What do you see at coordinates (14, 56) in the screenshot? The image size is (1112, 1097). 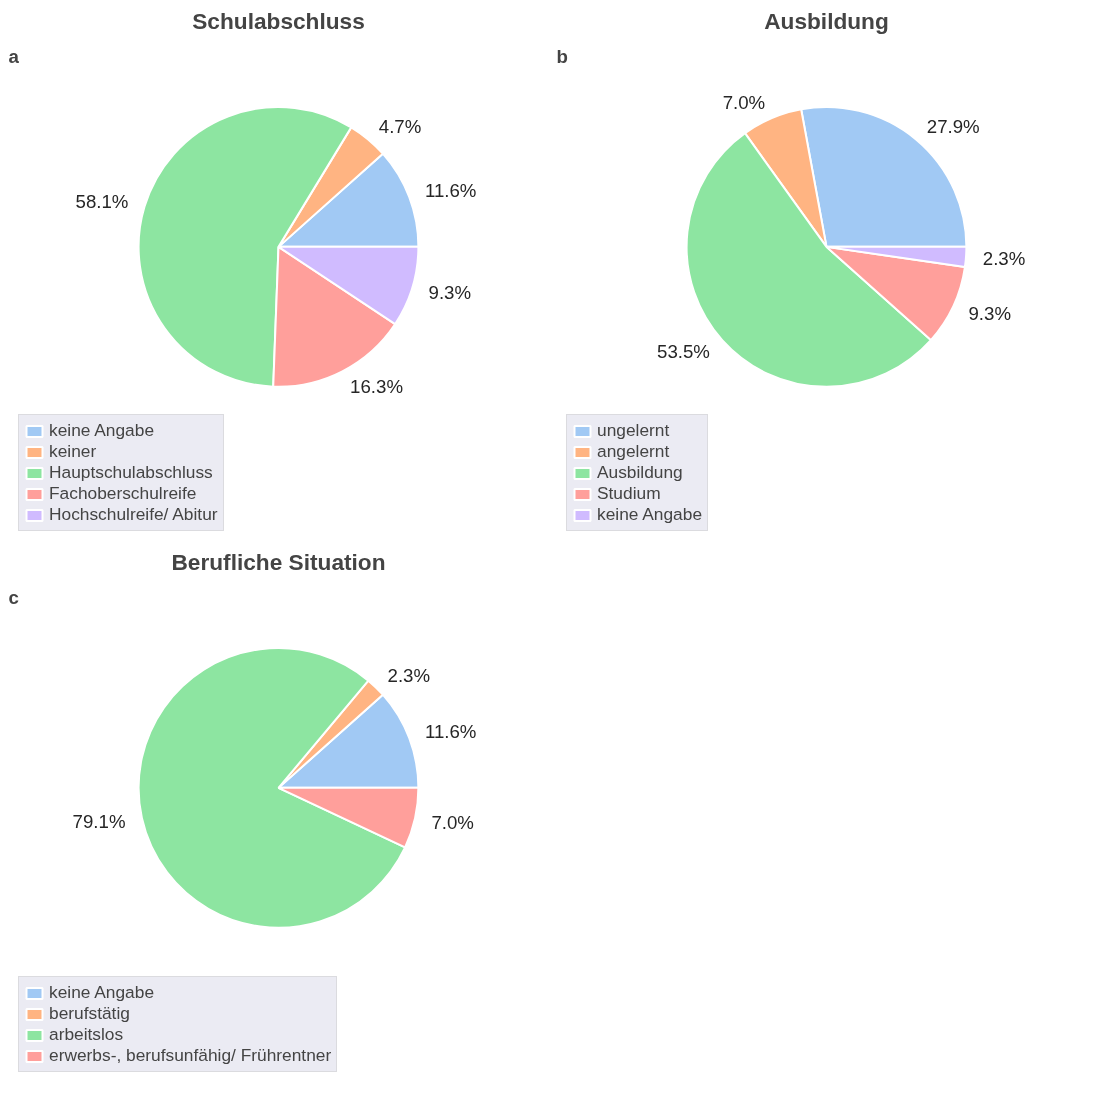 I see `text: a` at bounding box center [14, 56].